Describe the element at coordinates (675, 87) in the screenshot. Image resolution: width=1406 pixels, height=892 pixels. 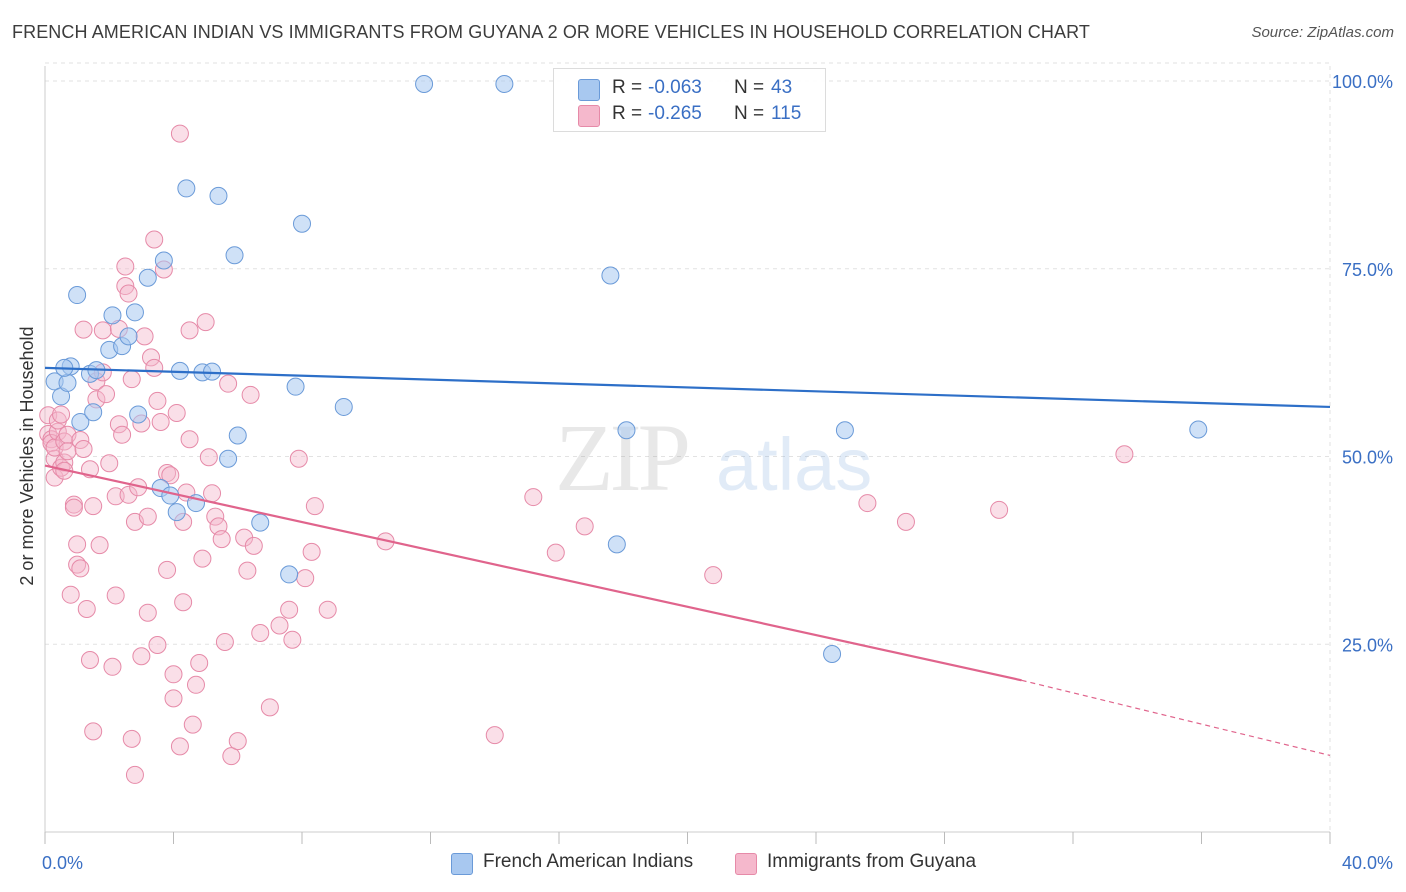
I see `legend-r-value: -0.063` at that location.